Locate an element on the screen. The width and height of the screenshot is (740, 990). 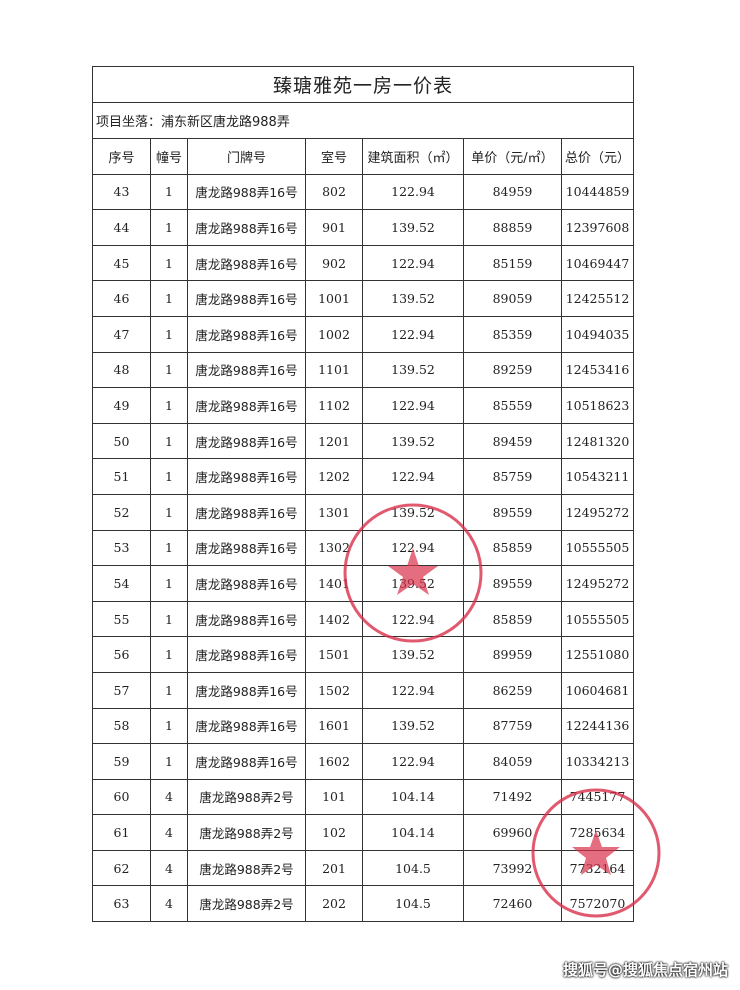
table-row: 45 1 唐龙路988弄16号 902 122.94 85159 10469447 is located at coordinates (363, 263).